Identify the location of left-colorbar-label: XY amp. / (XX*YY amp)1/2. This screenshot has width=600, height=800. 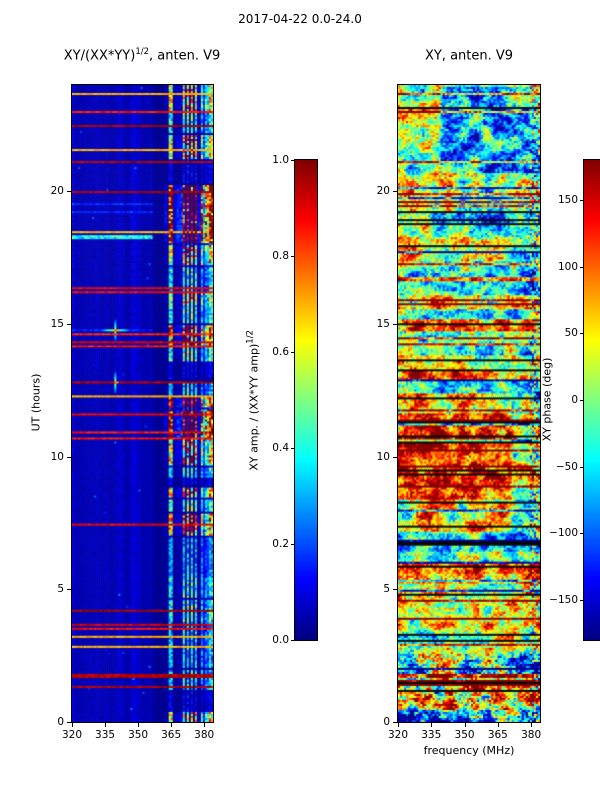
(253, 400).